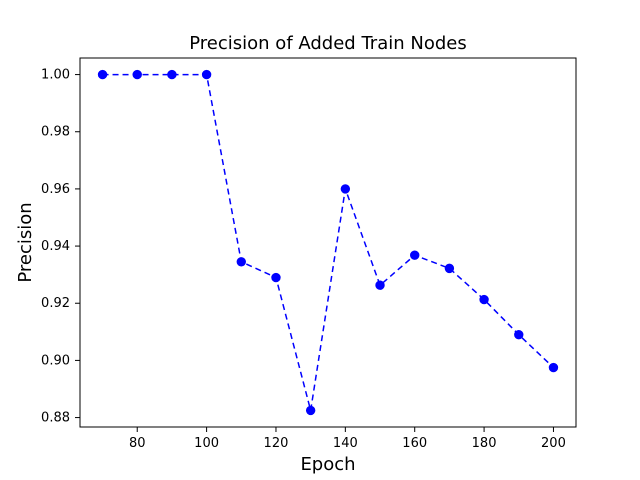  Describe the element at coordinates (55, 418) in the screenshot. I see `y-tick-label-1: 0.88` at that location.